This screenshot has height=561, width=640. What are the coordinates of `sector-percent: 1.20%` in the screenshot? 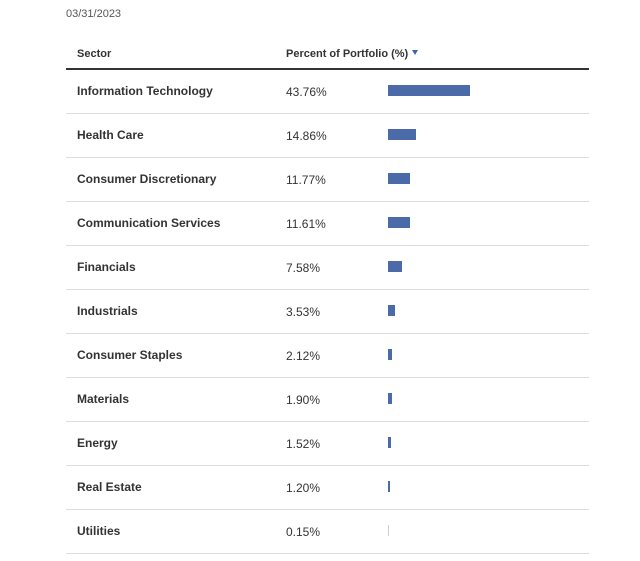 It's located at (303, 488).